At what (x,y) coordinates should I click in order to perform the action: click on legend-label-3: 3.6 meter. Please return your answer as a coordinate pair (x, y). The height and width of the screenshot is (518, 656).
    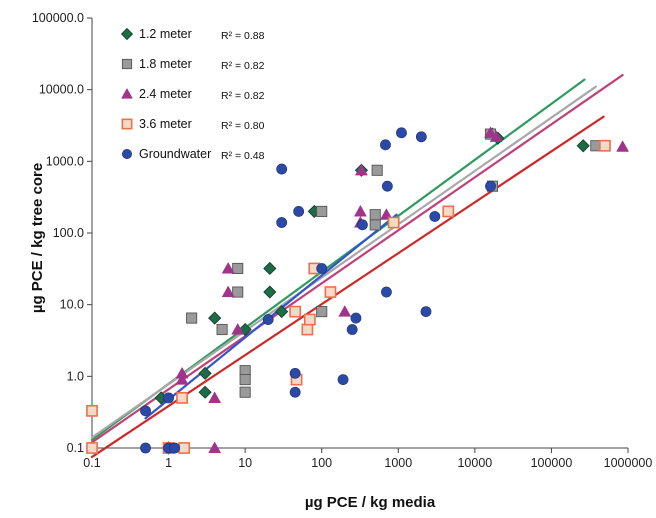
    Looking at the image, I should click on (165, 124).